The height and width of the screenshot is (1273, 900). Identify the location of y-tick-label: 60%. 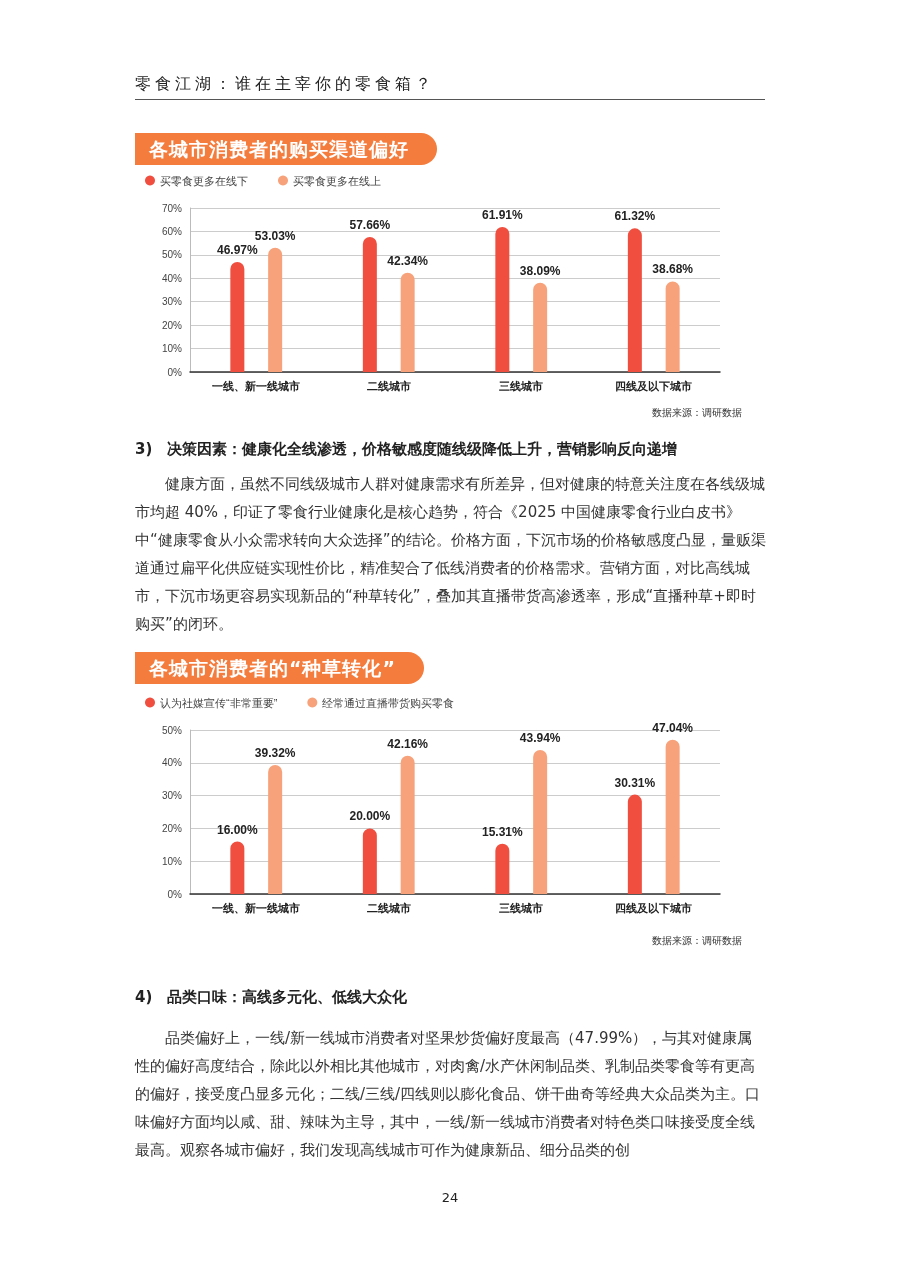
(172, 231).